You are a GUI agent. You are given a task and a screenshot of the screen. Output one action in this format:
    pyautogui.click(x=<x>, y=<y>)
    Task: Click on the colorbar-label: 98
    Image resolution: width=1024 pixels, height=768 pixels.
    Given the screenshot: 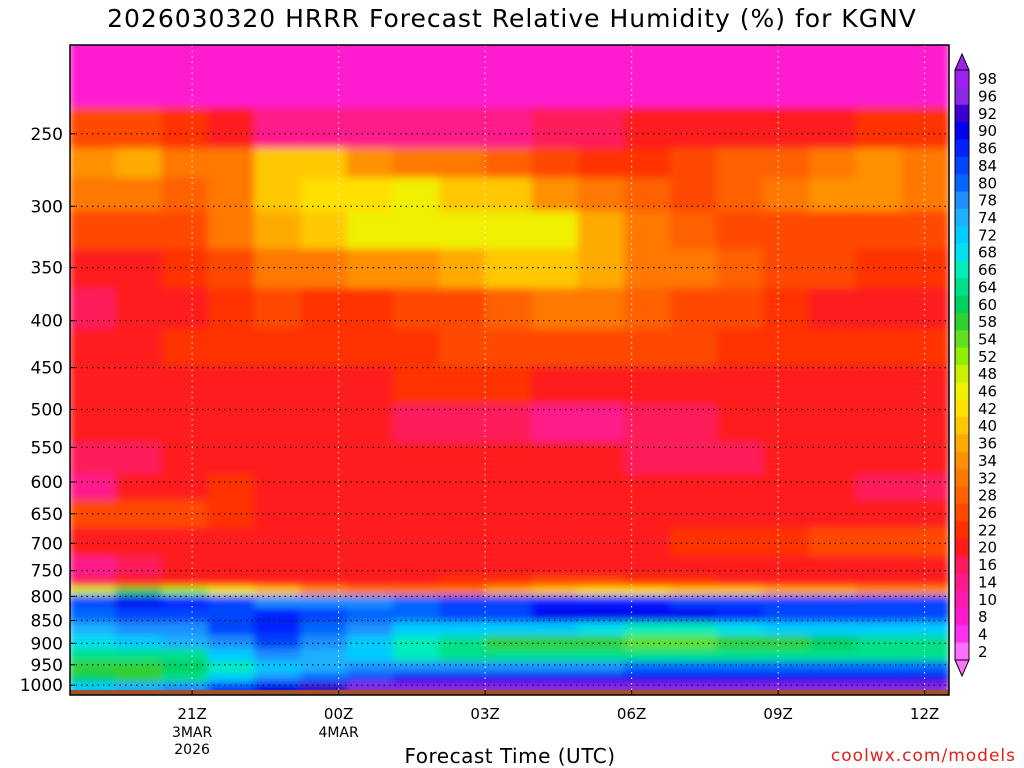 What is the action you would take?
    pyautogui.click(x=987, y=79)
    